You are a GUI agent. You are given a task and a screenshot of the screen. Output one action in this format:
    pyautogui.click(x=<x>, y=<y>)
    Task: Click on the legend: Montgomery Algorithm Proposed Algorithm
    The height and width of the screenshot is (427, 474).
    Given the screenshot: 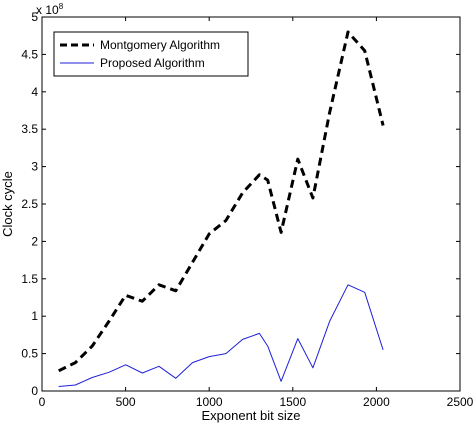 What is the action you would take?
    pyautogui.click(x=151, y=54)
    